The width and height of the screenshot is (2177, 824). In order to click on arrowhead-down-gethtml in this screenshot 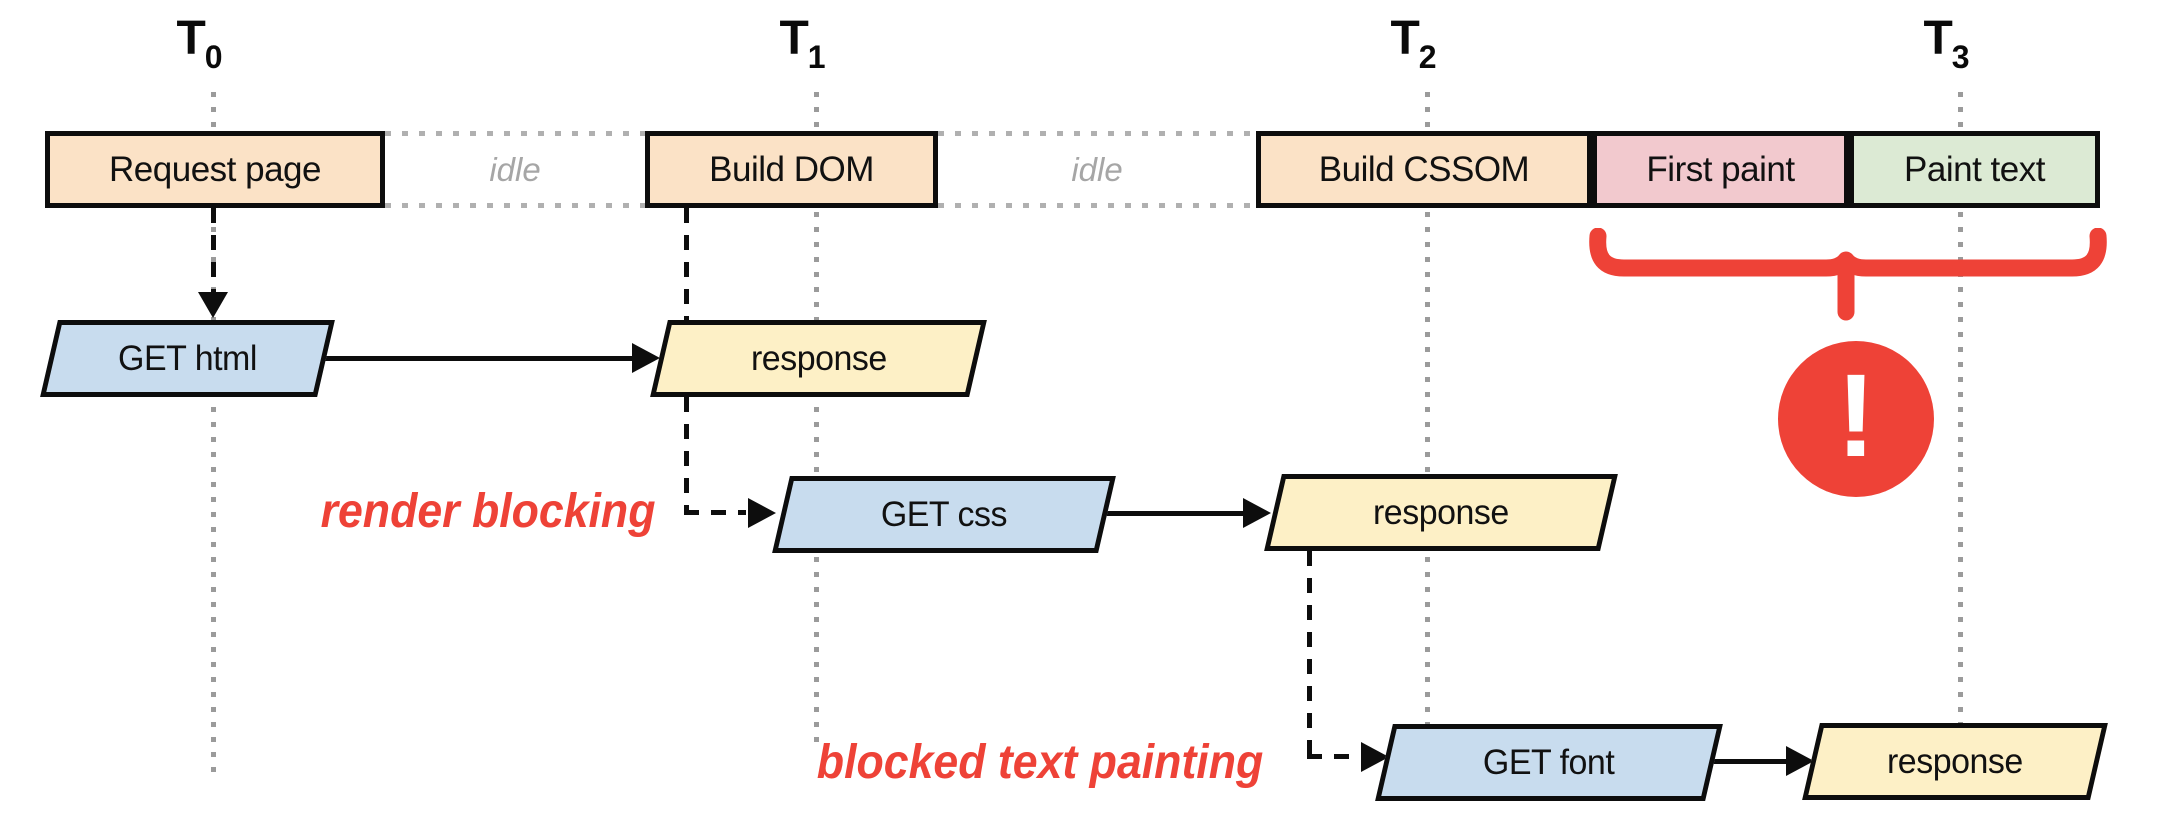, I will do `click(213, 305)`.